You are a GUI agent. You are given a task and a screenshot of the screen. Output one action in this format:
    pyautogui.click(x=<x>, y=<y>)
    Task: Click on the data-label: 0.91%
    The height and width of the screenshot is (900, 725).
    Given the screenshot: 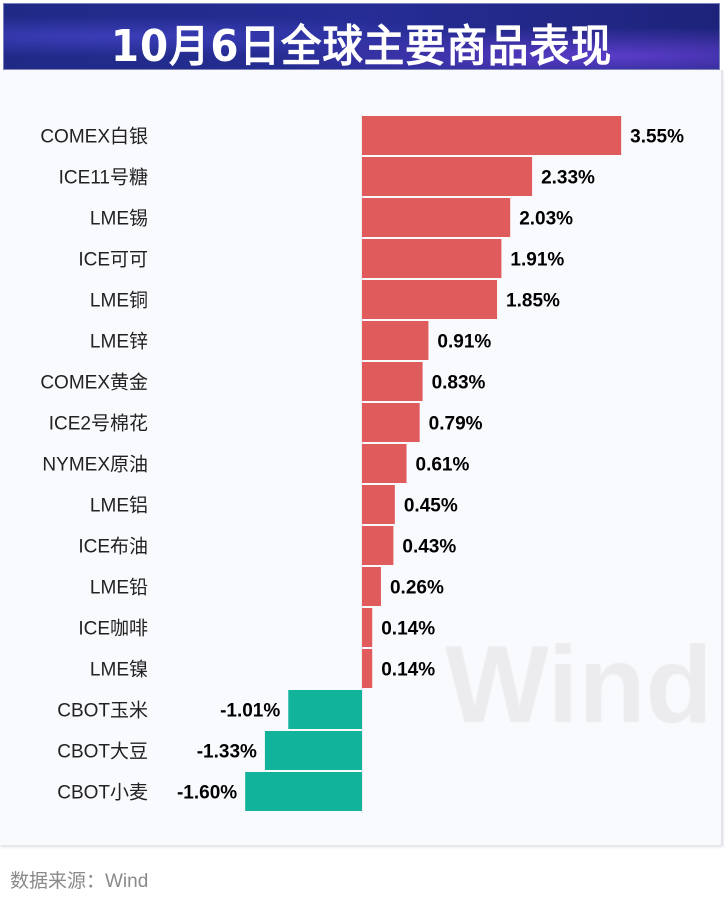 What is the action you would take?
    pyautogui.click(x=464, y=342)
    